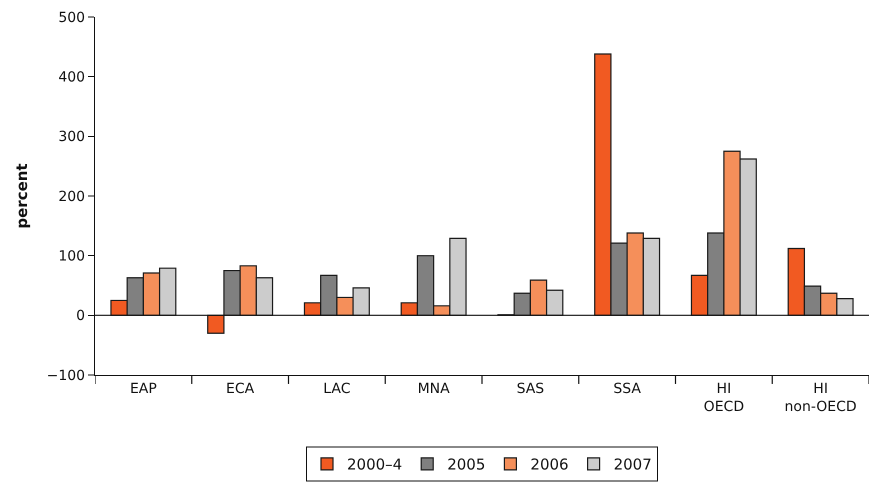 The width and height of the screenshot is (879, 492). I want to click on x-tick-label: SSA, so click(627, 388).